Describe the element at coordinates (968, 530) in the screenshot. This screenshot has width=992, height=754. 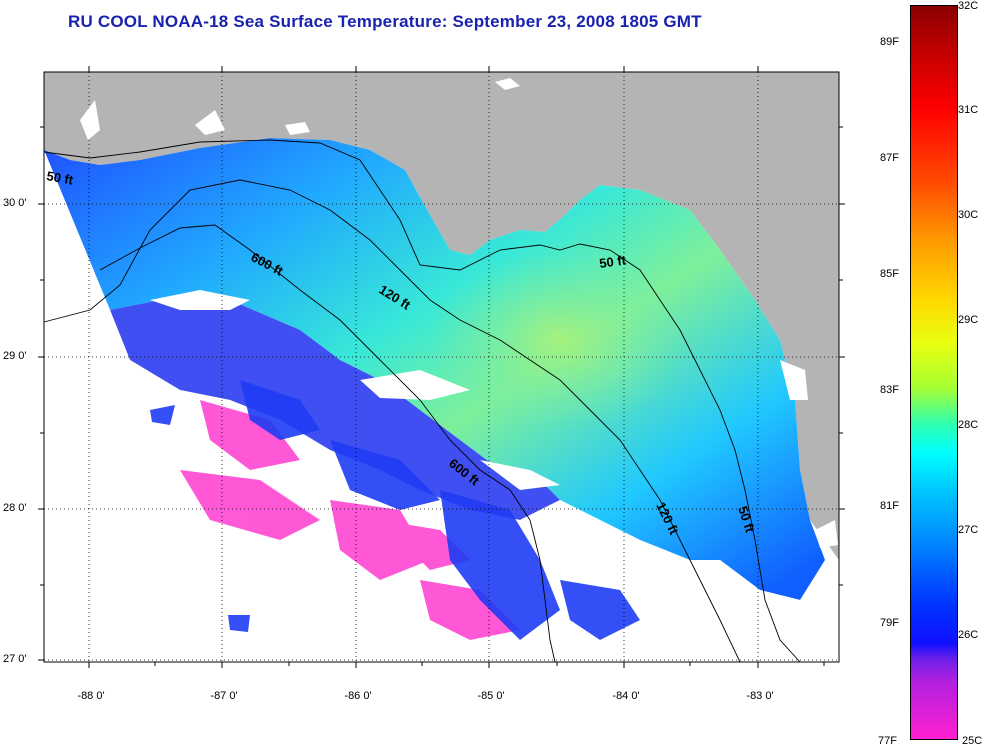
I see `colorbar-celsius-label: 27C` at that location.